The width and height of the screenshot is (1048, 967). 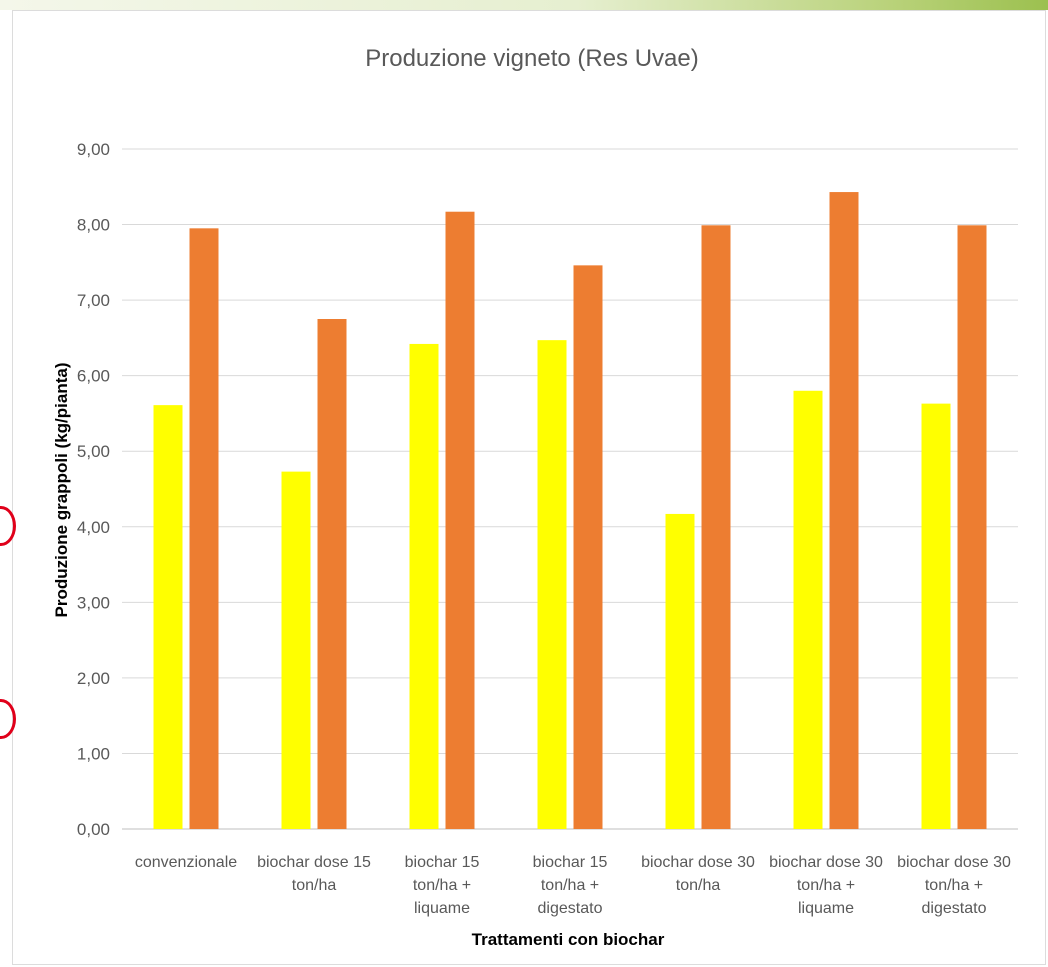 What do you see at coordinates (93, 376) in the screenshot?
I see `y-tick-label: 6,00` at bounding box center [93, 376].